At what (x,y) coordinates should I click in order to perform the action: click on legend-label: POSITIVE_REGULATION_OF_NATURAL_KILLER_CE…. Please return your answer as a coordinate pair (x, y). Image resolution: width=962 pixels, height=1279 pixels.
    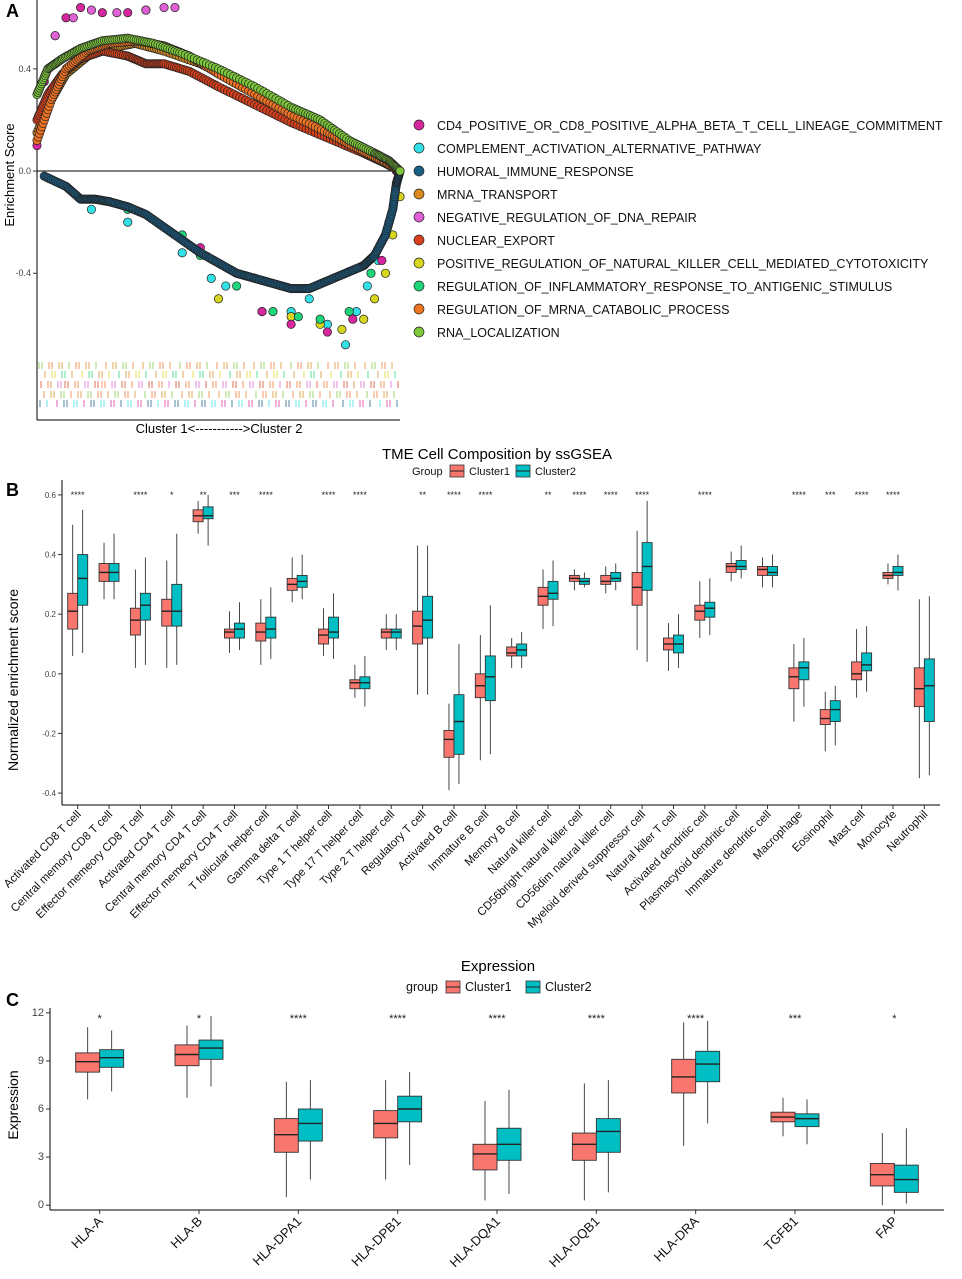
    Looking at the image, I should click on (683, 264).